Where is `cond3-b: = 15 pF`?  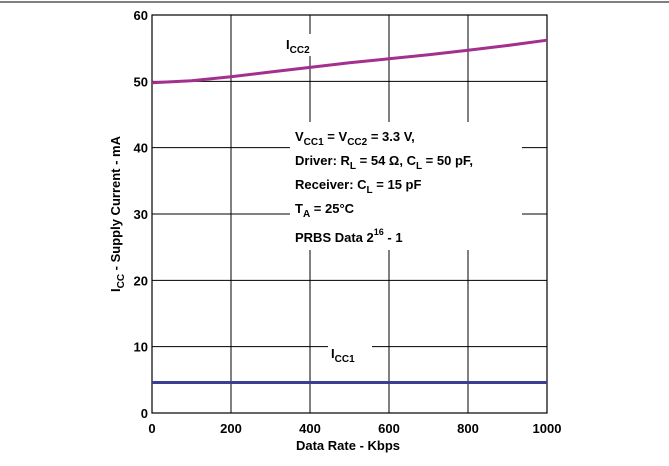
cond3-b: = 15 pF is located at coordinates (397, 184).